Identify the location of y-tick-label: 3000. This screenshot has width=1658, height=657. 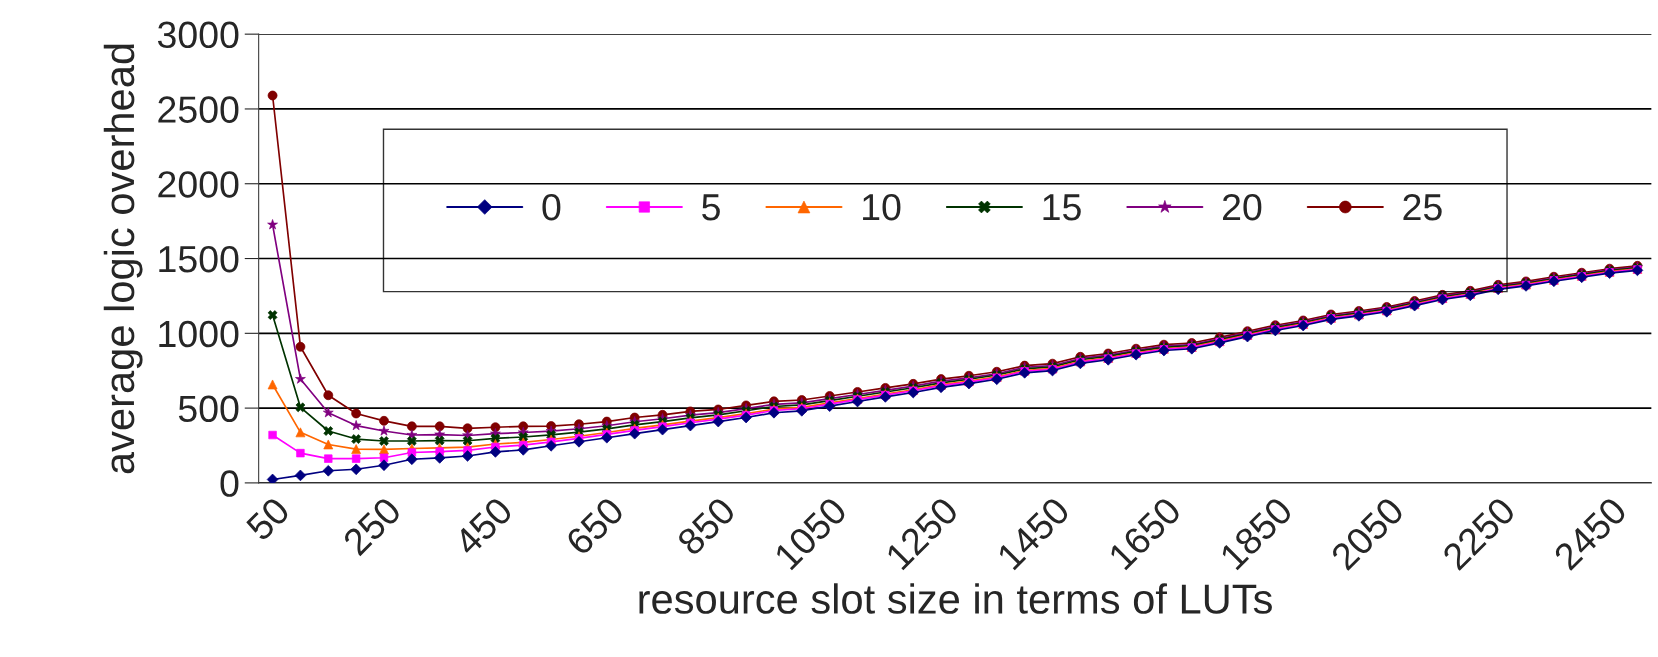
(198, 35).